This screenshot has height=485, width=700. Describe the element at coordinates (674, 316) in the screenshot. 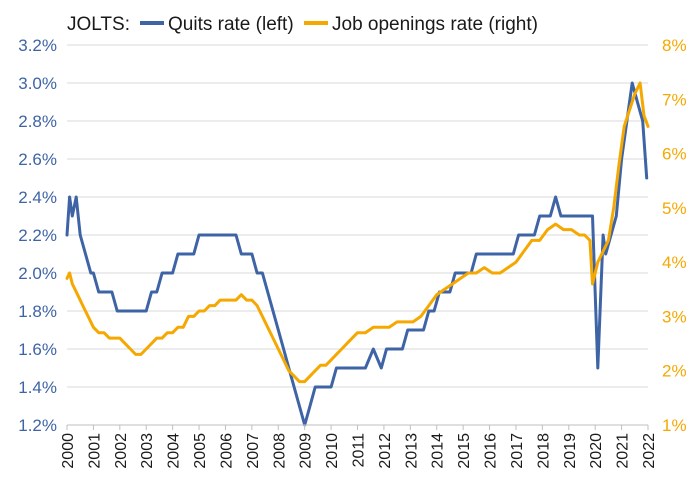

I see `right-axis-tick-label: 3%` at that location.